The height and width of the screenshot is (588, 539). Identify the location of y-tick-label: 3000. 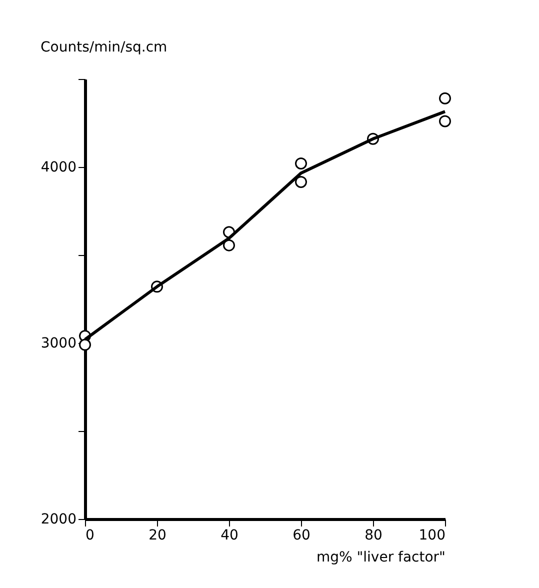
(58, 344).